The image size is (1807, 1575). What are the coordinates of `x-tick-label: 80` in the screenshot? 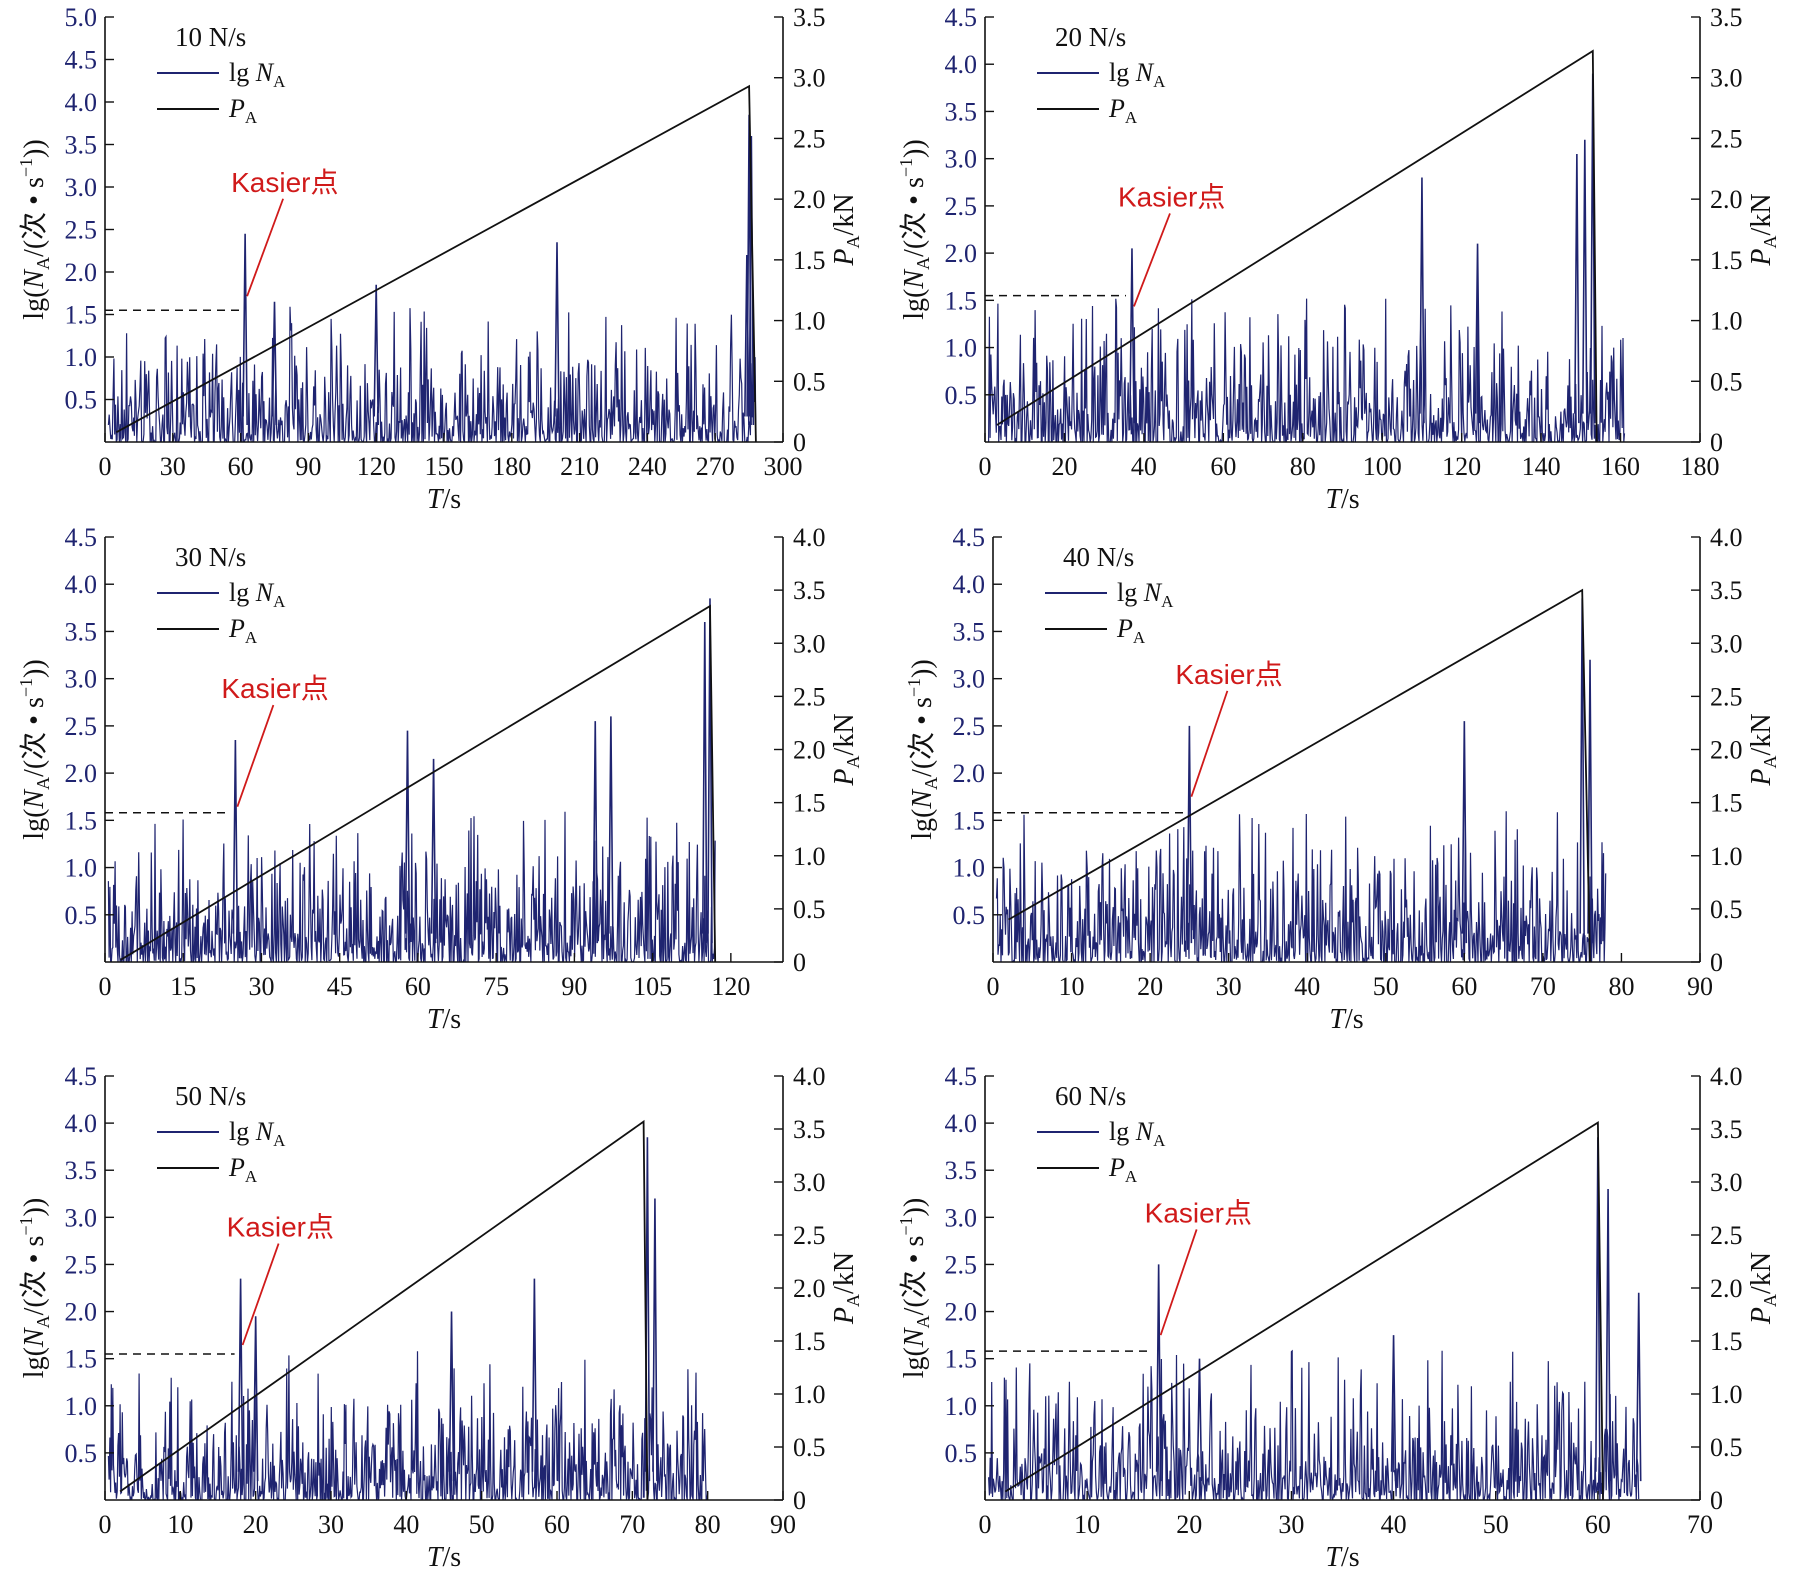 It's located at (1621, 986).